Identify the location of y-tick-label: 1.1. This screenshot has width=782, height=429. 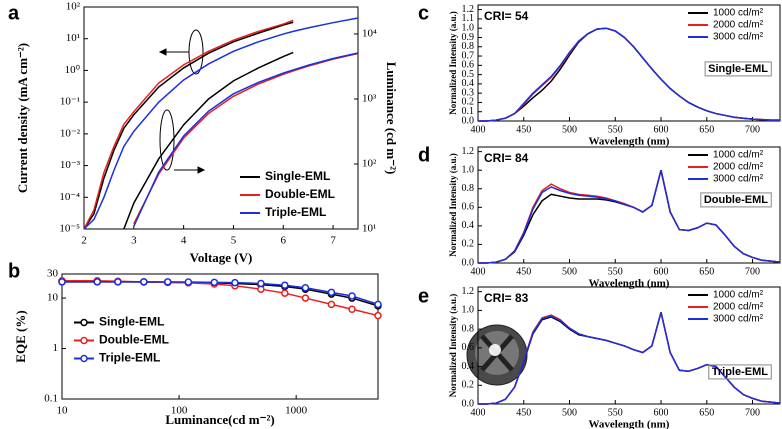
(468, 18).